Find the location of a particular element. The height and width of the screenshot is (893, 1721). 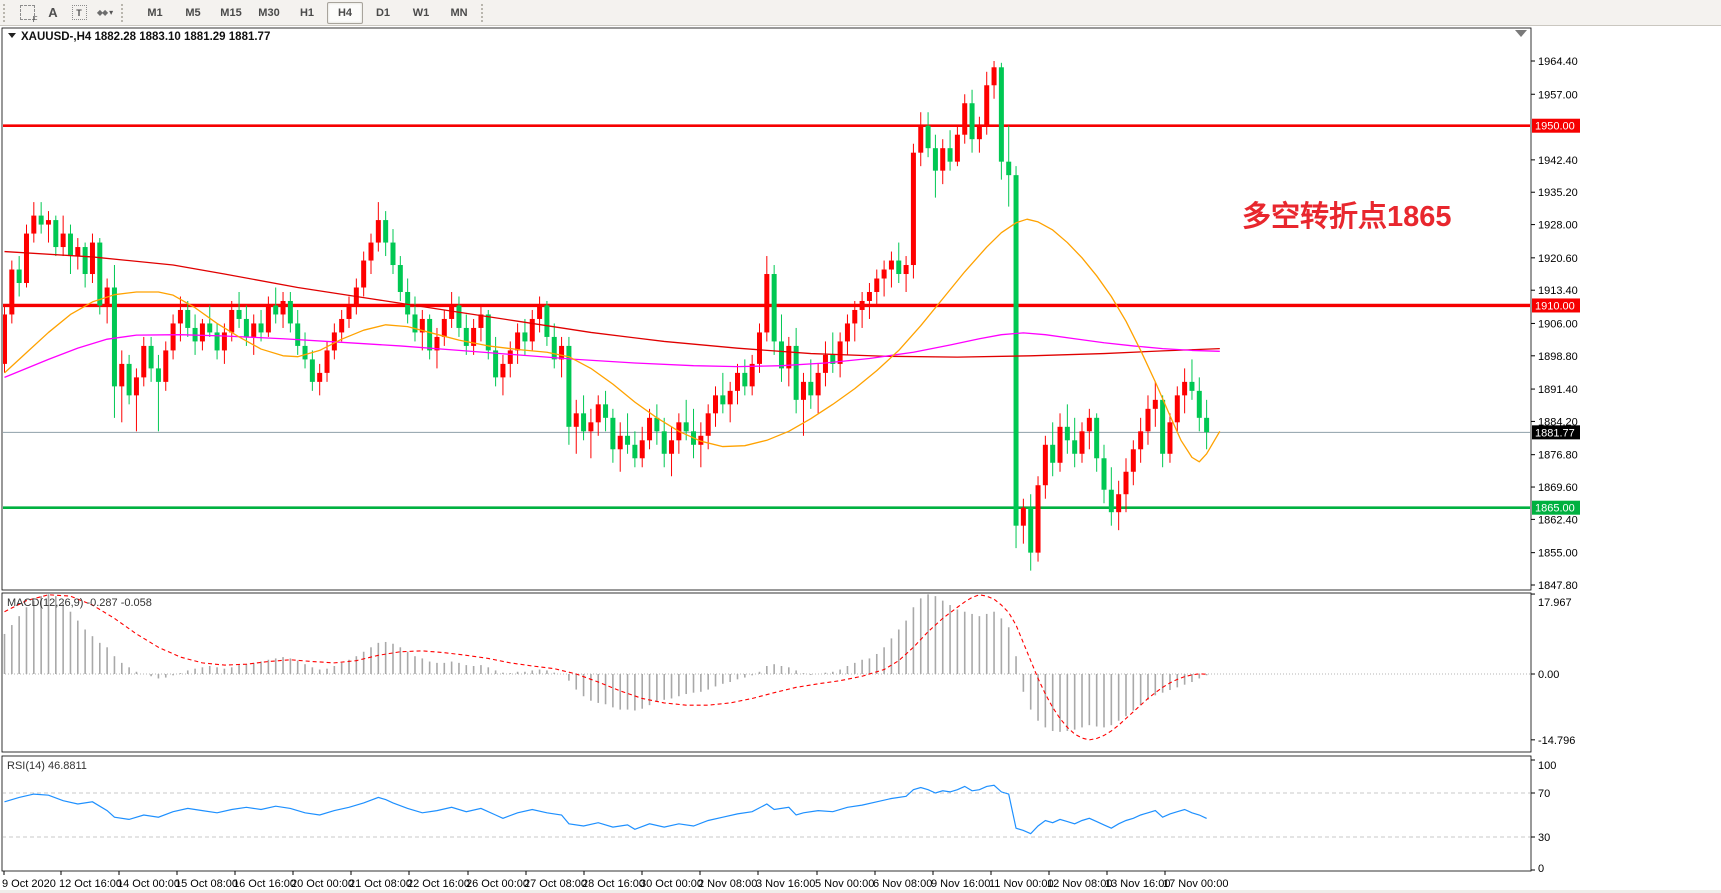

selection-tool-icon: F is located at coordinates (27, 13).